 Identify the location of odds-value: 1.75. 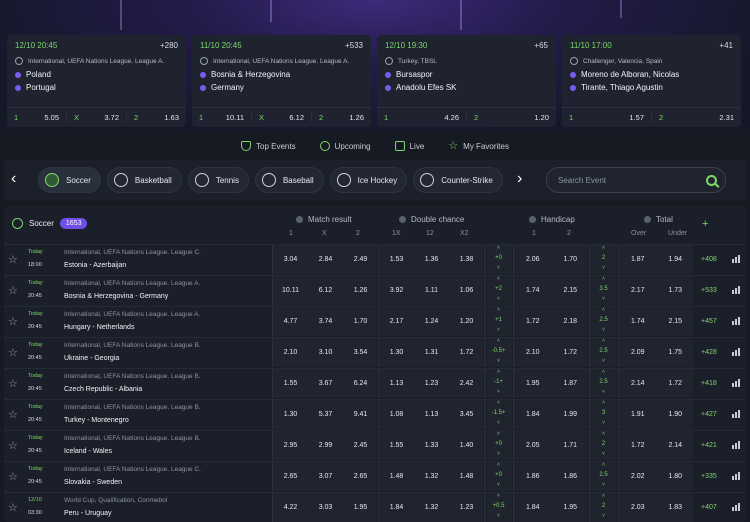
(675, 352).